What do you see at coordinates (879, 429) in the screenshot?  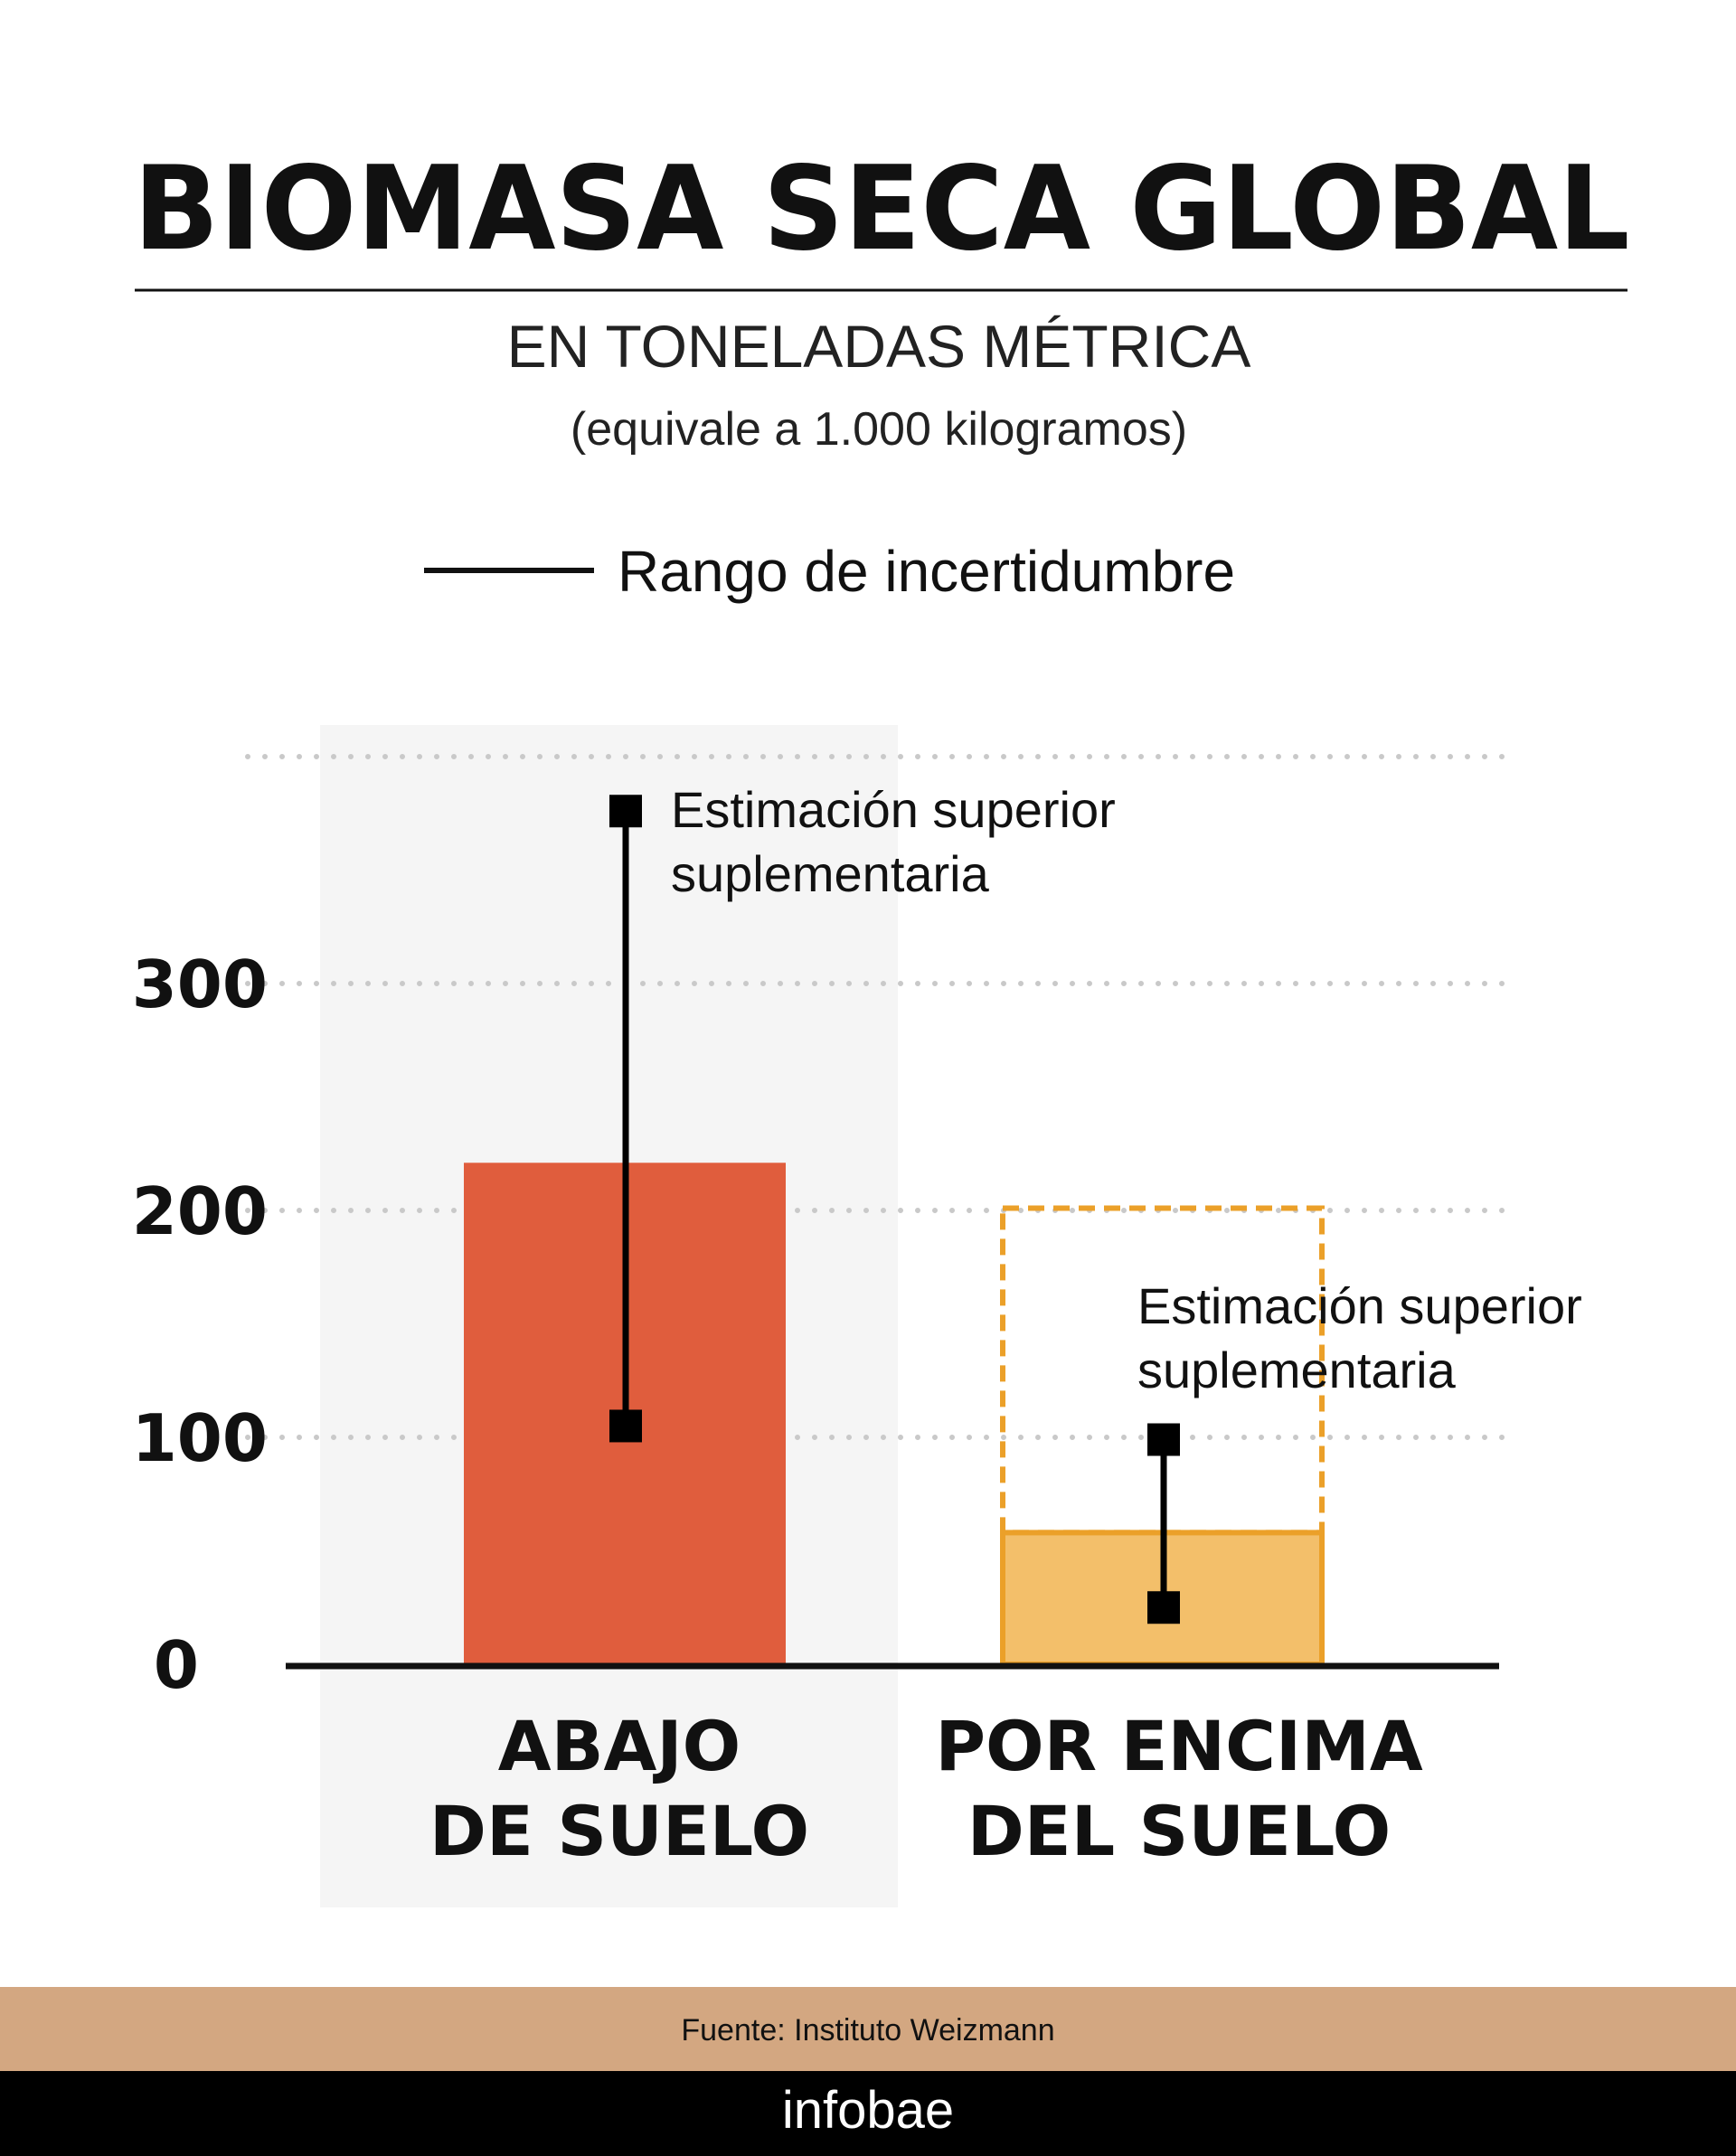 I see `unit-note: (equivale a 1.000 kilogramos)` at bounding box center [879, 429].